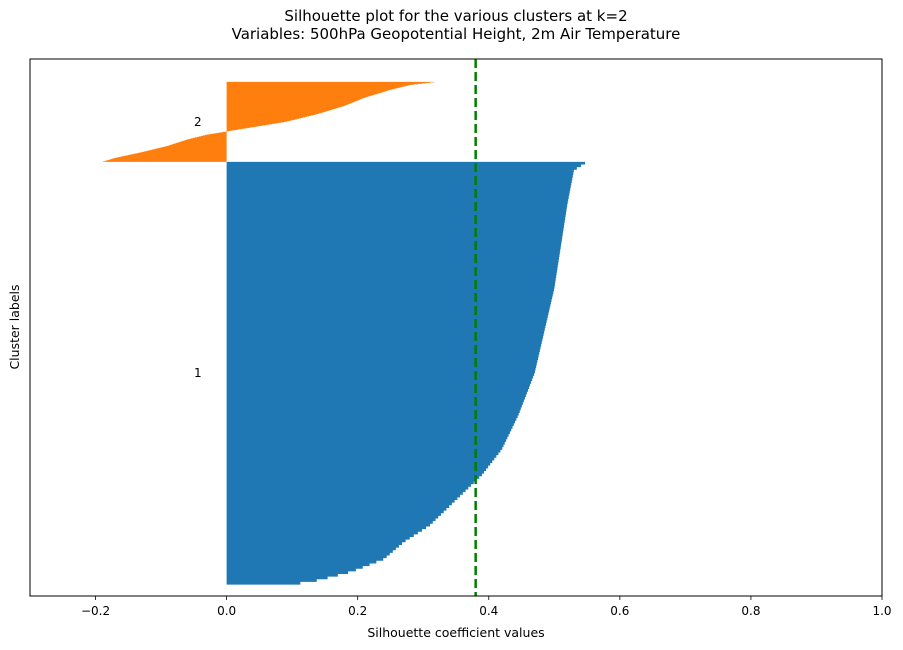  What do you see at coordinates (198, 247) in the screenshot?
I see `cluster-labels: 12` at bounding box center [198, 247].